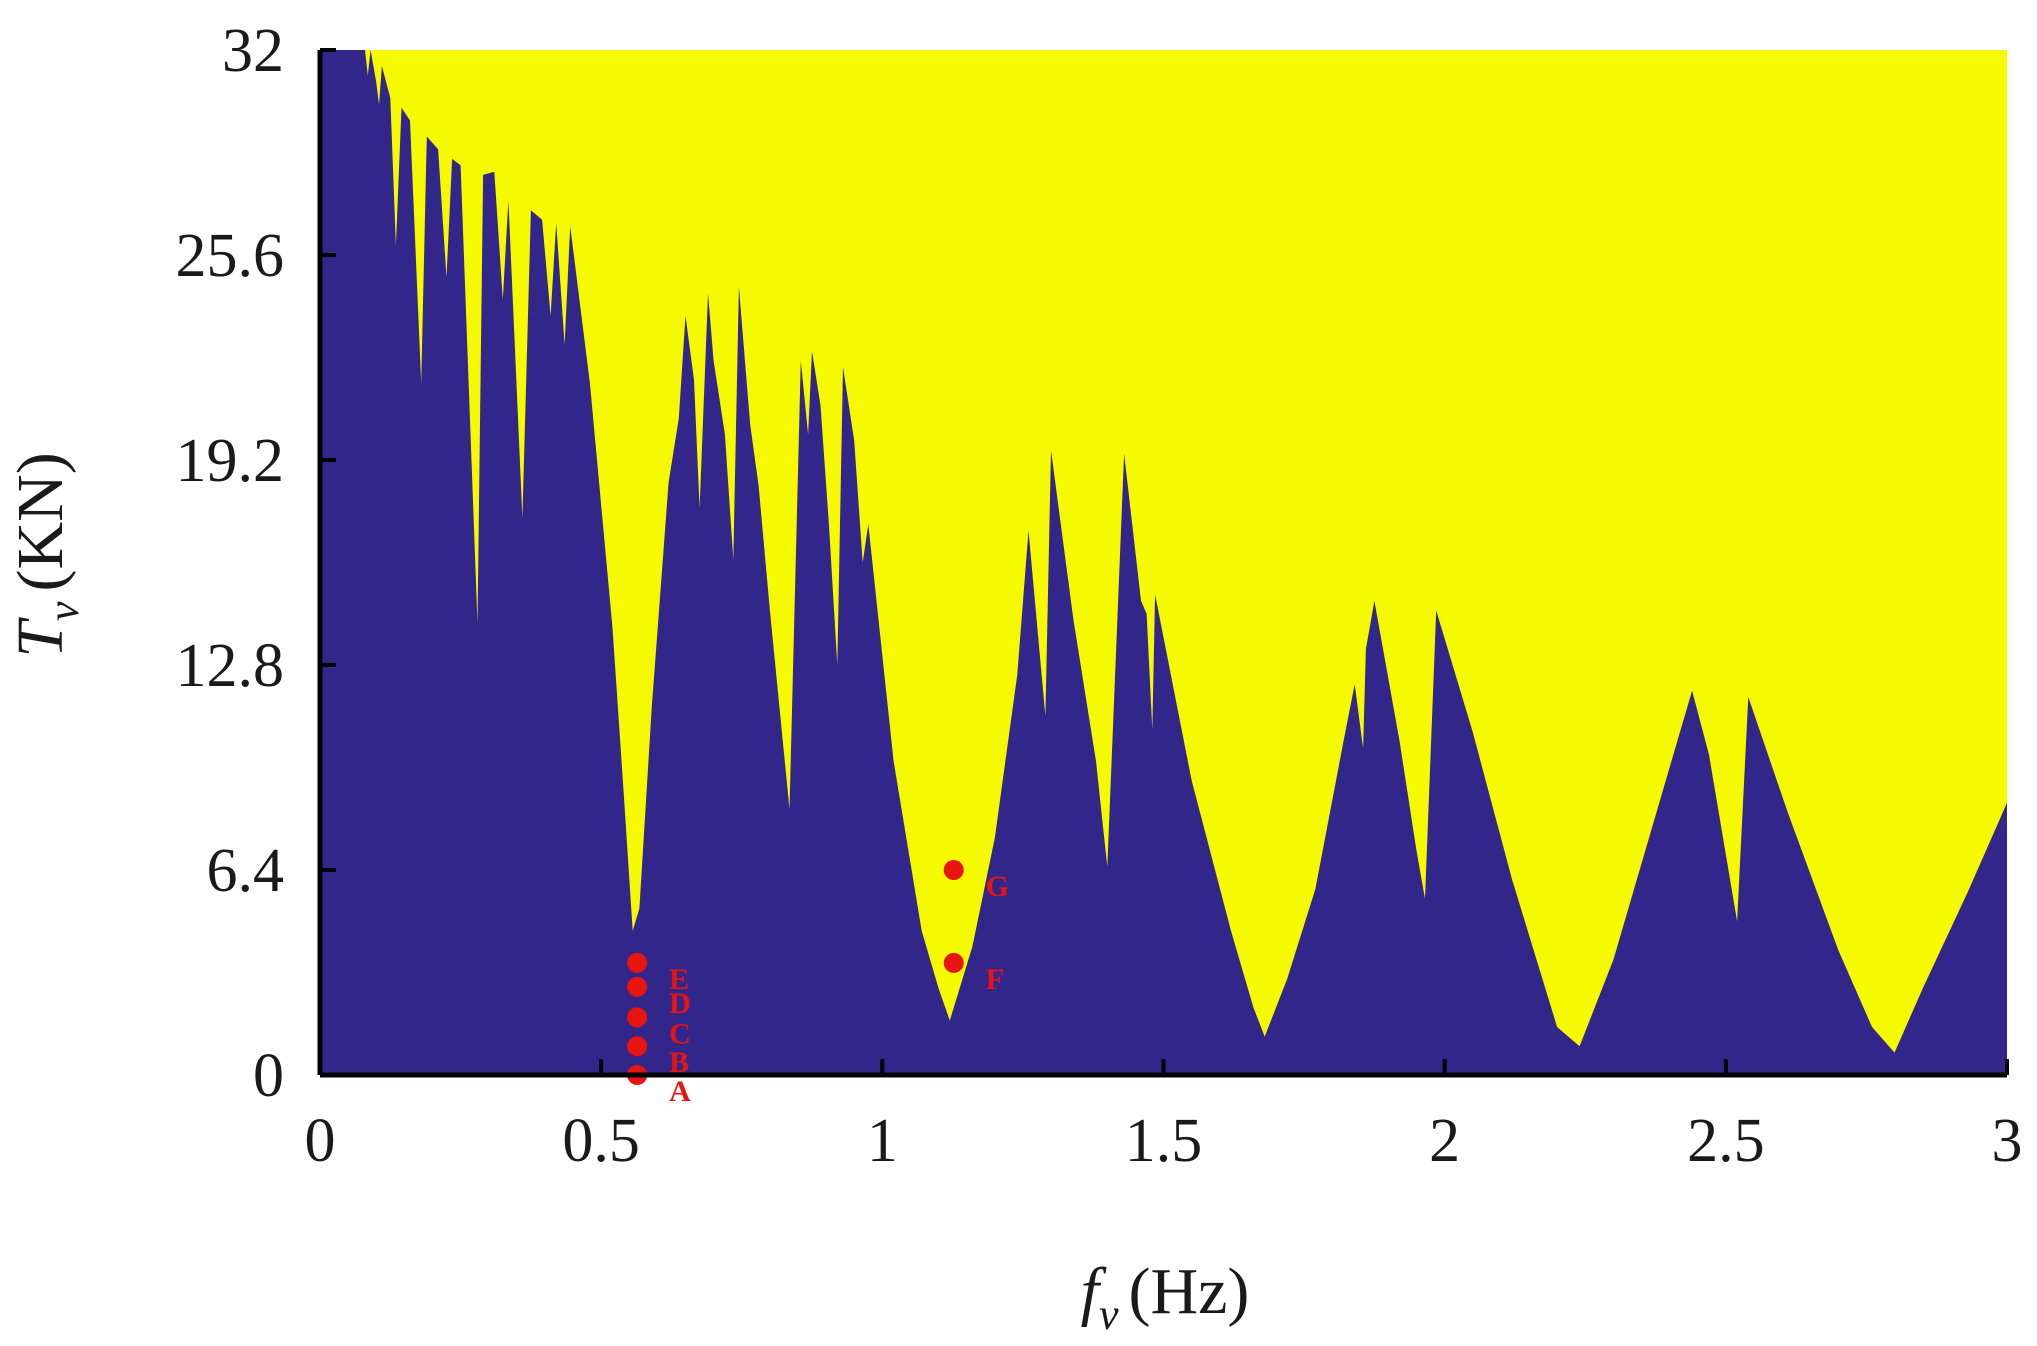 Image resolution: width=2037 pixels, height=1346 pixels. What do you see at coordinates (953, 870) in the screenshot?
I see `point-g` at bounding box center [953, 870].